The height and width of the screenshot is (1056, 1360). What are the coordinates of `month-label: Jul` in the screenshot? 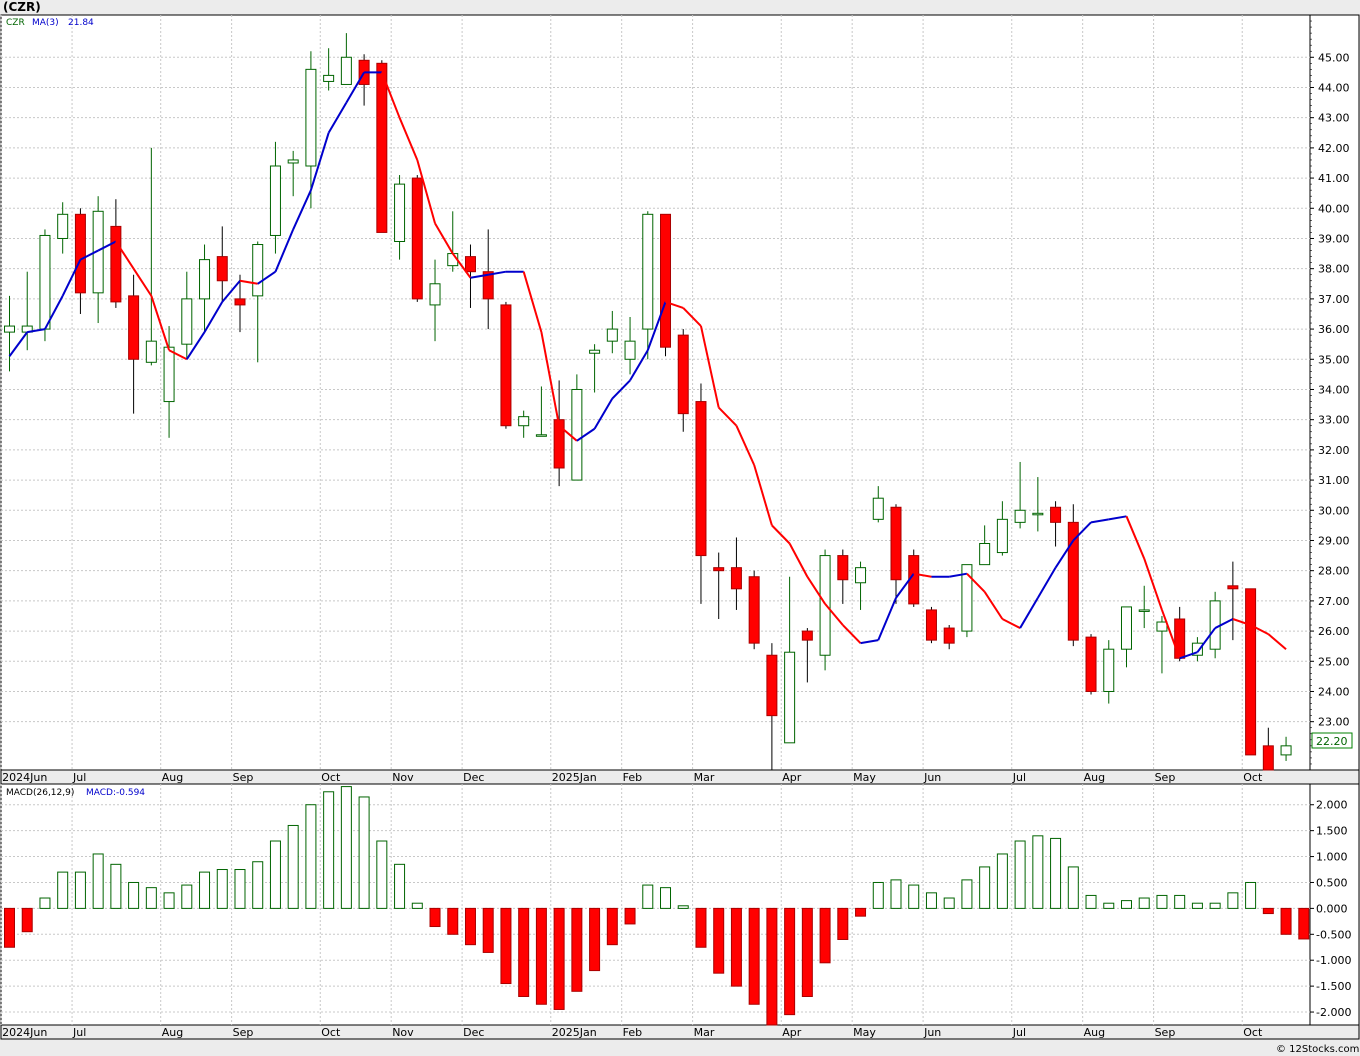 It's located at (1019, 777).